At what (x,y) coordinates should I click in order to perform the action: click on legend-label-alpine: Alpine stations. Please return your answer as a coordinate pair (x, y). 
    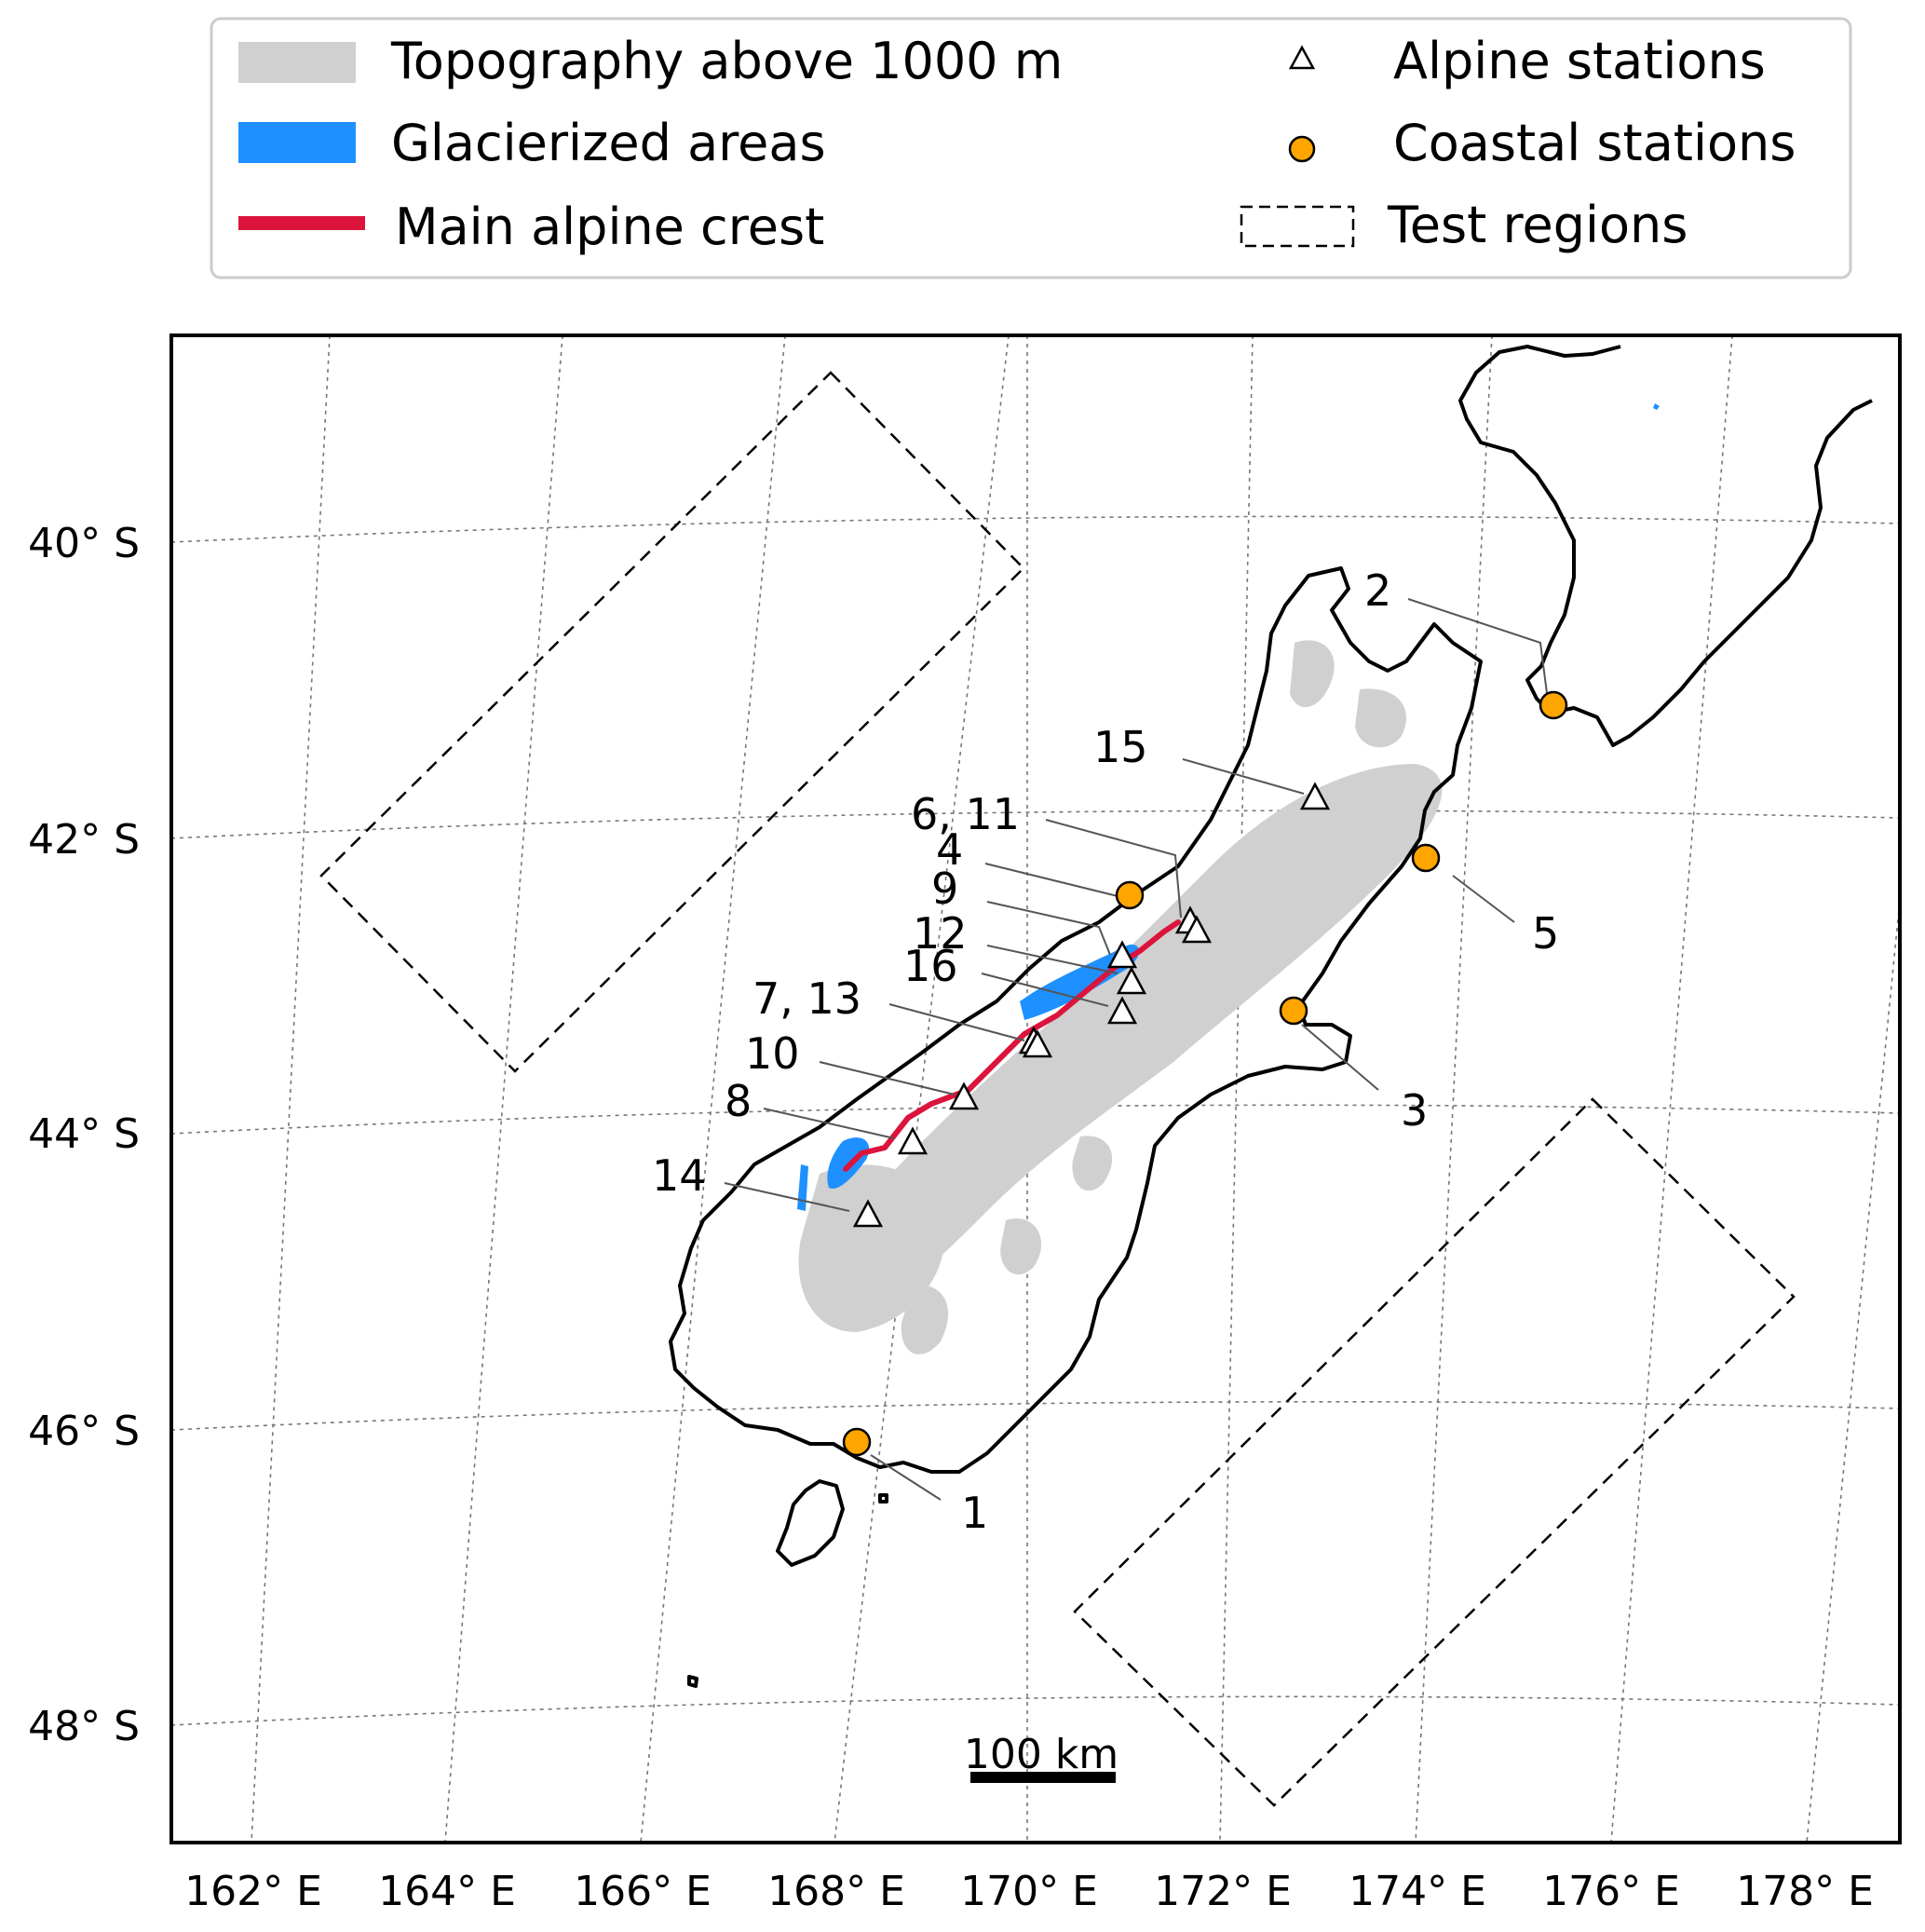
    Looking at the image, I should click on (1579, 61).